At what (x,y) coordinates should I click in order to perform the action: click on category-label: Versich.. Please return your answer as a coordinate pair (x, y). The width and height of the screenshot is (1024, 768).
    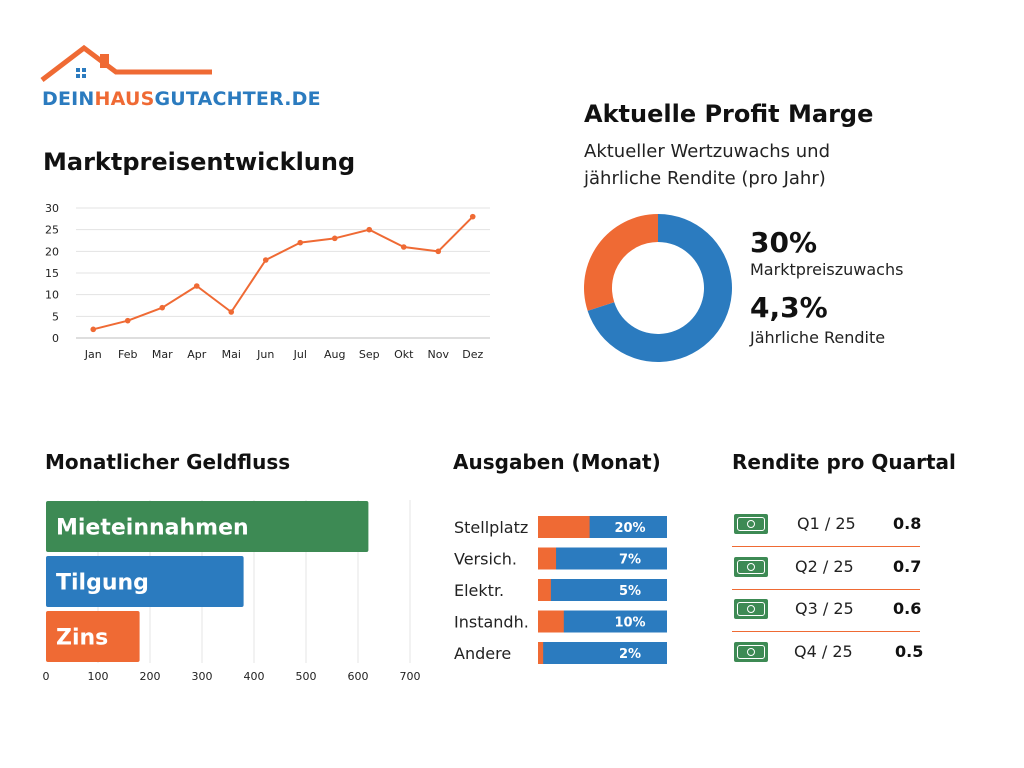
    Looking at the image, I should click on (485, 559).